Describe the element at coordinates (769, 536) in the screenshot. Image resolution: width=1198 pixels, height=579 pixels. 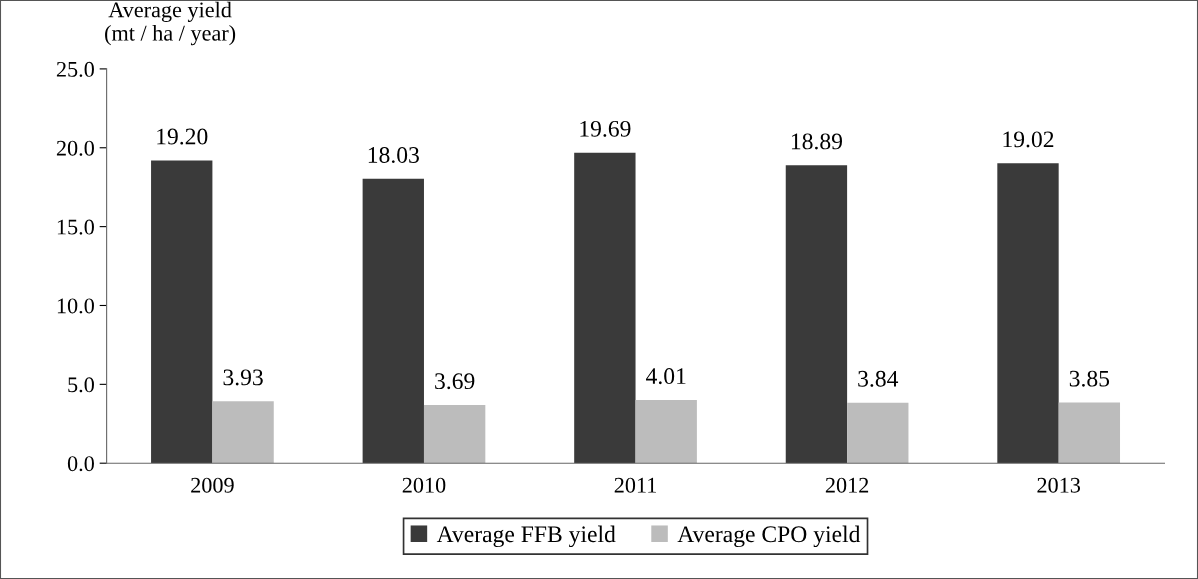
I see `legend-label: Average CPO yield` at that location.